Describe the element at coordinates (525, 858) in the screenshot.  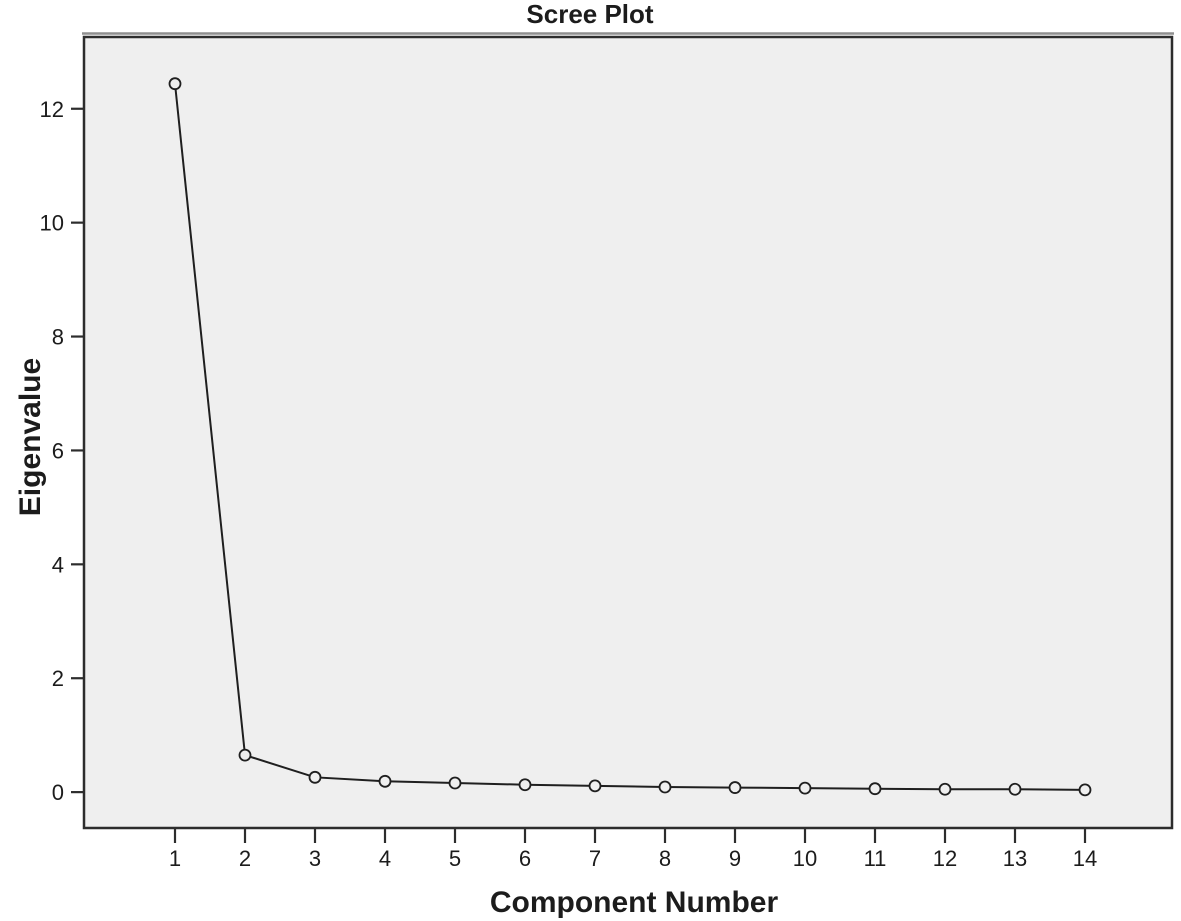
I see `x-tick-label: 6` at that location.